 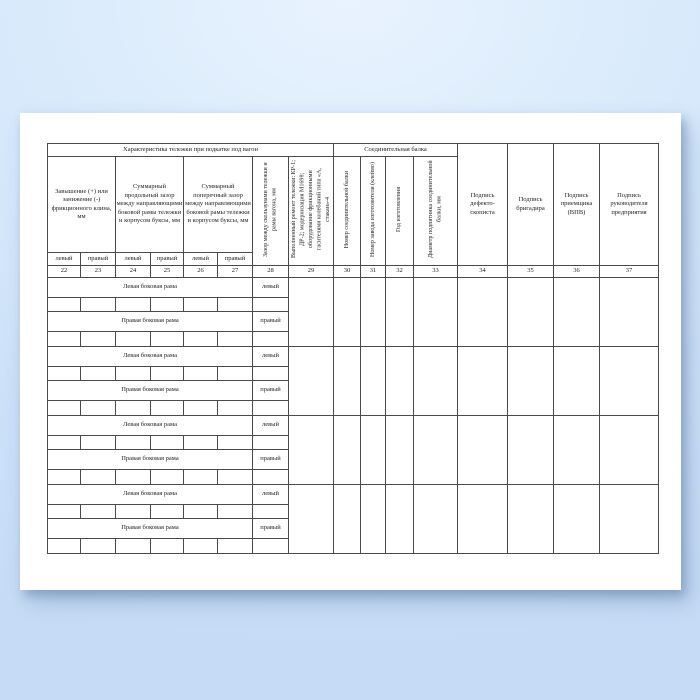 I want to click on header-signature-defectoscopist: Подпись дефекто- скописта, so click(x=482, y=204).